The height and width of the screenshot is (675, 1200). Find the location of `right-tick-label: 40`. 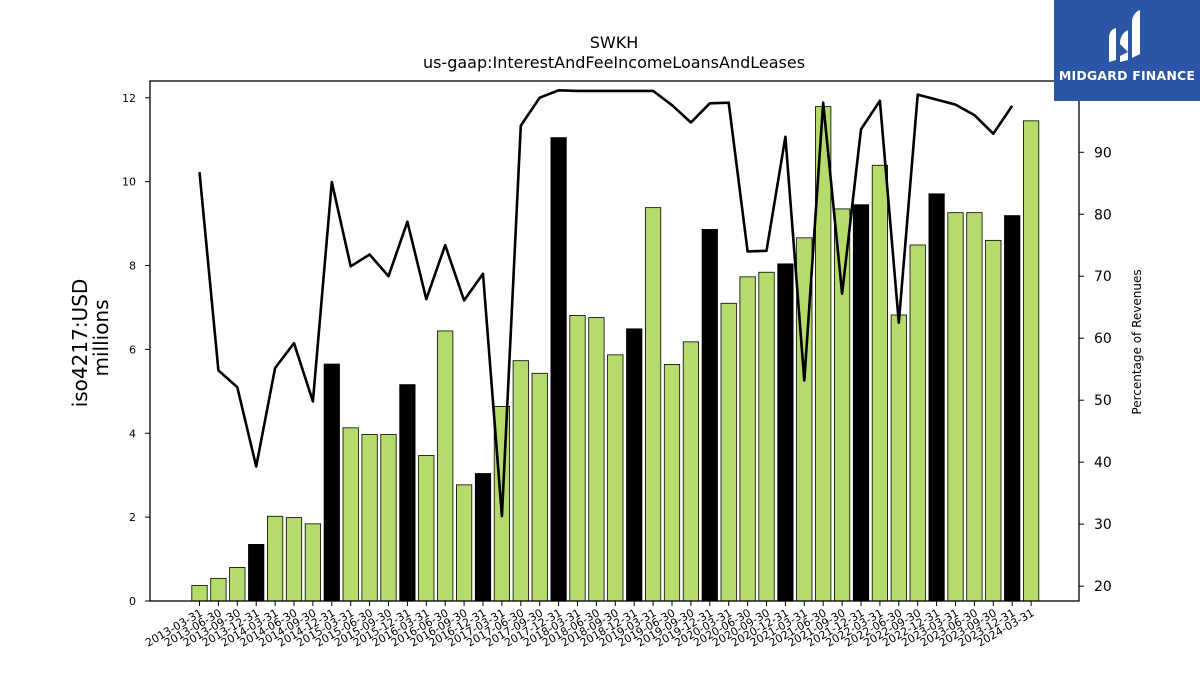

right-tick-label: 40 is located at coordinates (1103, 463).